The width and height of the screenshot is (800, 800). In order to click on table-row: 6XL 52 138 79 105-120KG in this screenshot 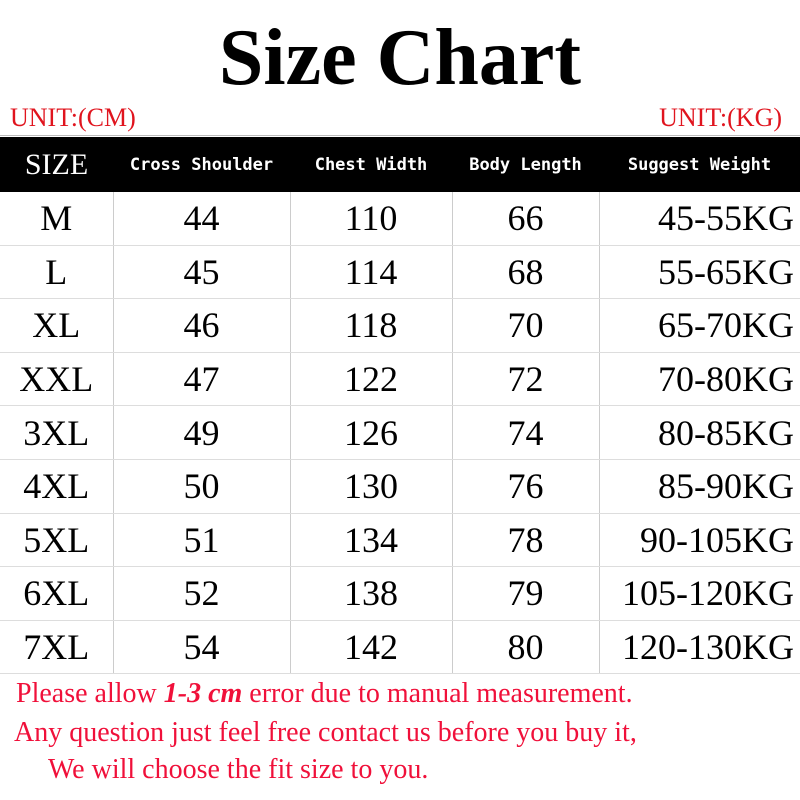, I will do `click(400, 593)`.